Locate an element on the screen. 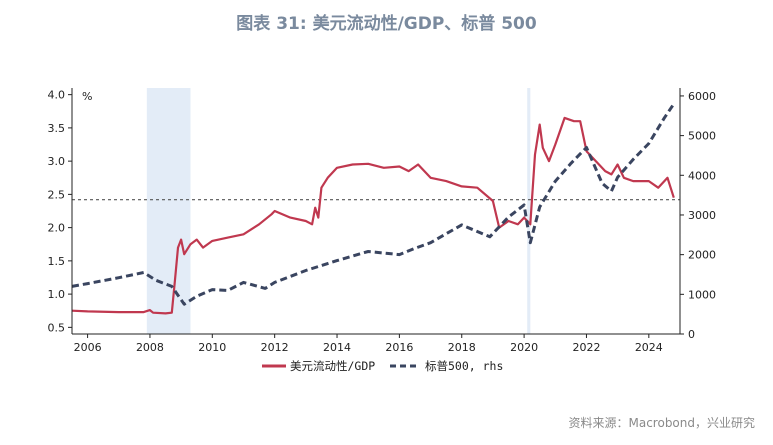 This screenshot has width=773, height=445. x-tick-label: 2014 is located at coordinates (337, 347).